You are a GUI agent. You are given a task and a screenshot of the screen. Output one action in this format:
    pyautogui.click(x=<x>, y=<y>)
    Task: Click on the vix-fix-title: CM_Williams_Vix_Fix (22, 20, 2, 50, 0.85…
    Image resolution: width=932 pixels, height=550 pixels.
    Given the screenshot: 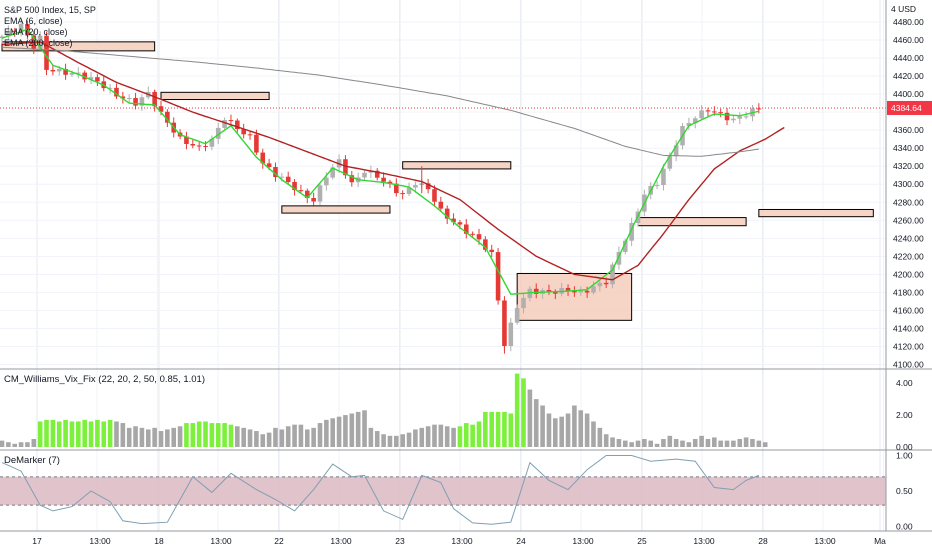 What is the action you would take?
    pyautogui.click(x=104, y=379)
    